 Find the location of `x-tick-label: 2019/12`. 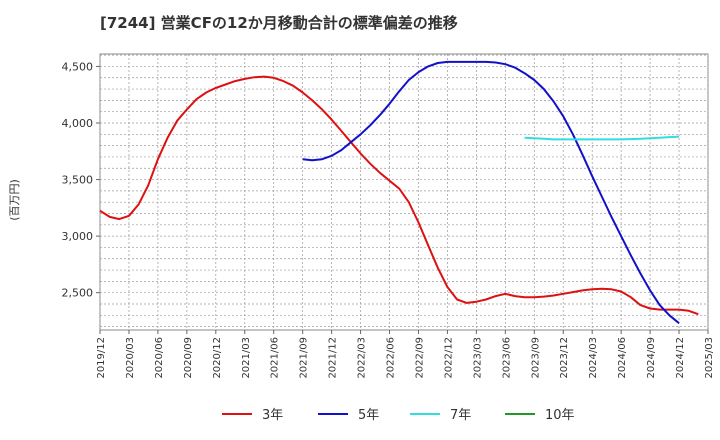

x-tick-label: 2019/12 is located at coordinates (101, 358).